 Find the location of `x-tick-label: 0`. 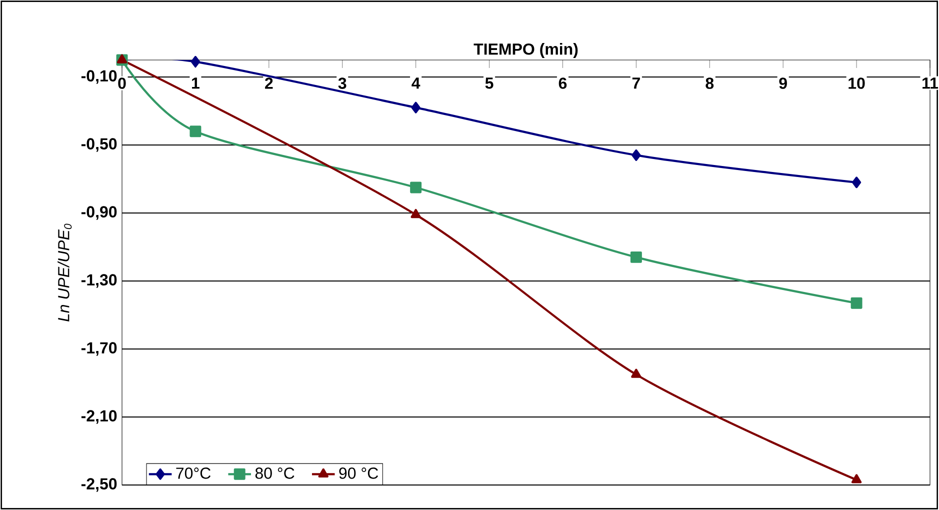

x-tick-label: 0 is located at coordinates (122, 83).